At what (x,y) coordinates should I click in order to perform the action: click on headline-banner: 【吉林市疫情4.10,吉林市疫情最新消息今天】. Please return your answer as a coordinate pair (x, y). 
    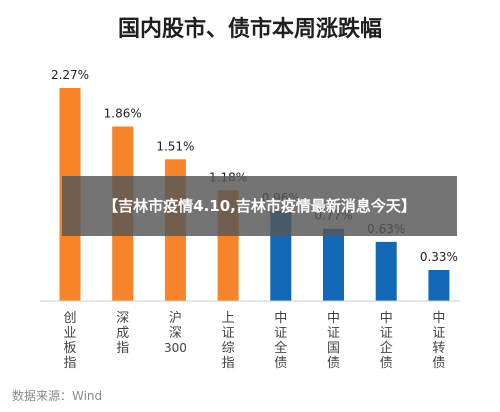
    Looking at the image, I should click on (259, 206).